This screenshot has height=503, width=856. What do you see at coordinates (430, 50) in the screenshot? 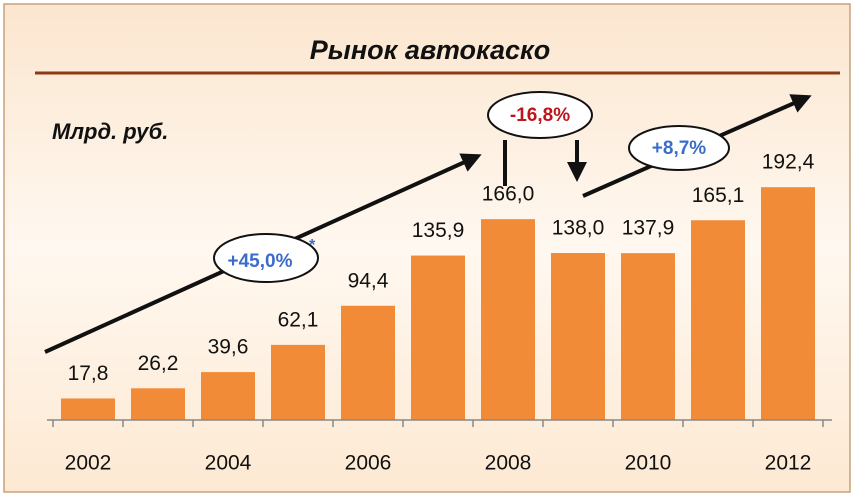
I see `chart-title: Рынок автокаско` at bounding box center [430, 50].